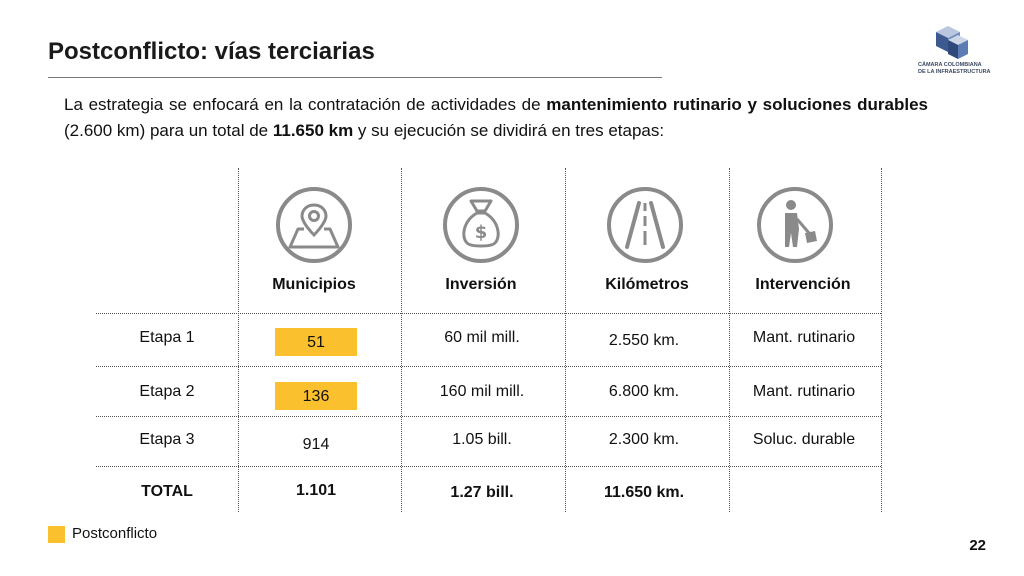  I want to click on logo-line1: CÁMARA COLOMBIANA, so click(950, 65).